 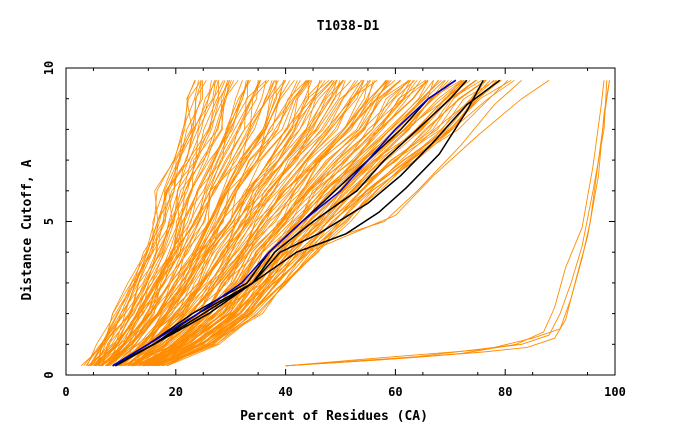 What do you see at coordinates (49, 221) in the screenshot?
I see `y-tick-label: 5` at bounding box center [49, 221].